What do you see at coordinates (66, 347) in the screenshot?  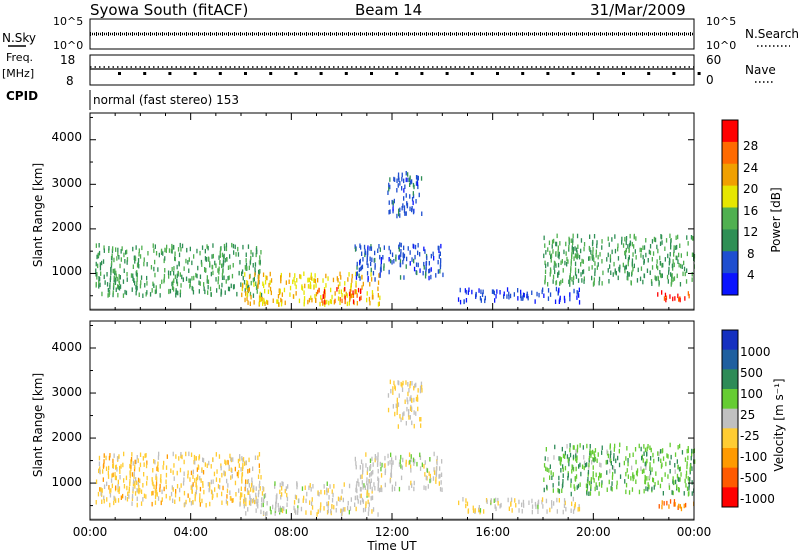 I see `velocity-ytick-4000: 4000` at bounding box center [66, 347].